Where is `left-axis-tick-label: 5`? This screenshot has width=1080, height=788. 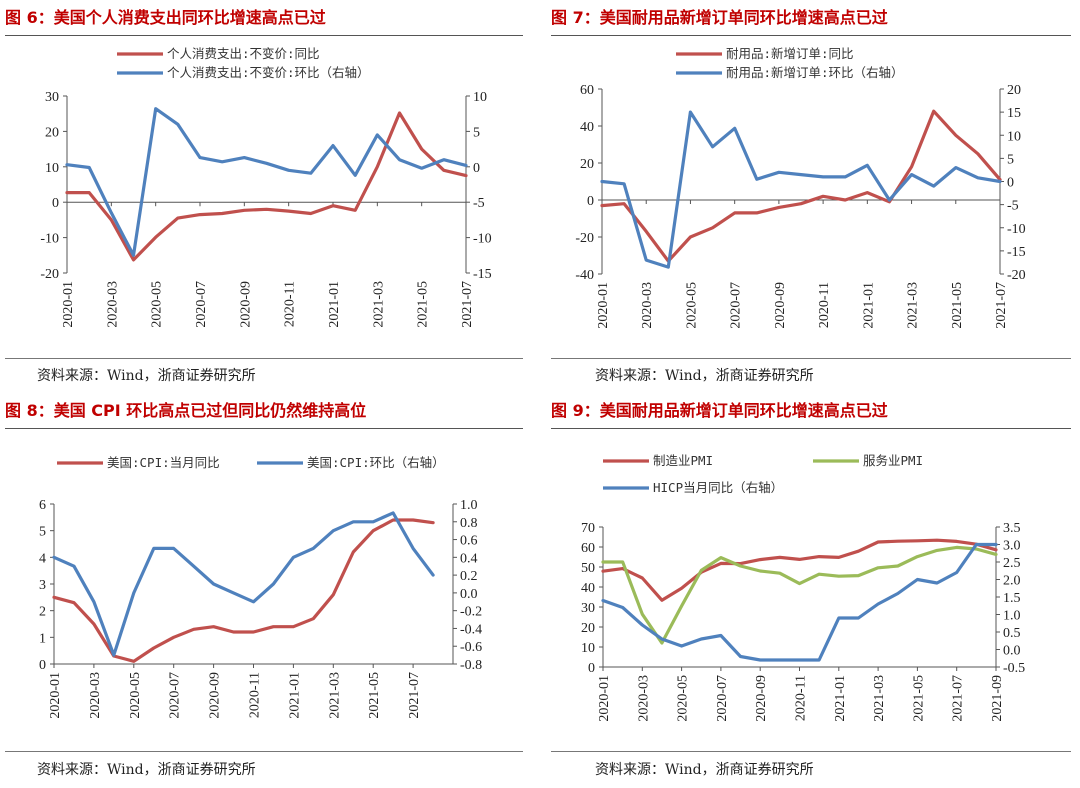
left-axis-tick-label: 5 is located at coordinates (42, 532).